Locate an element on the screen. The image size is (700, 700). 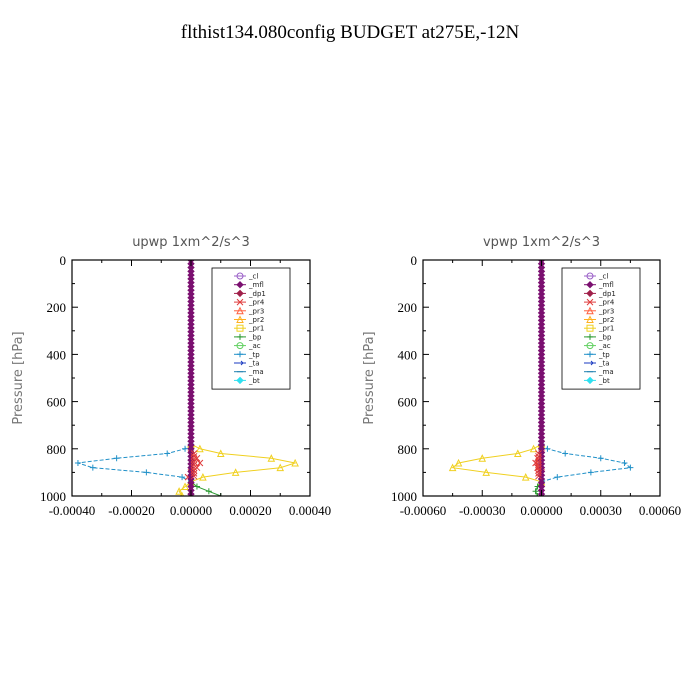
x-tick-label: 0.00020 is located at coordinates (250, 510).